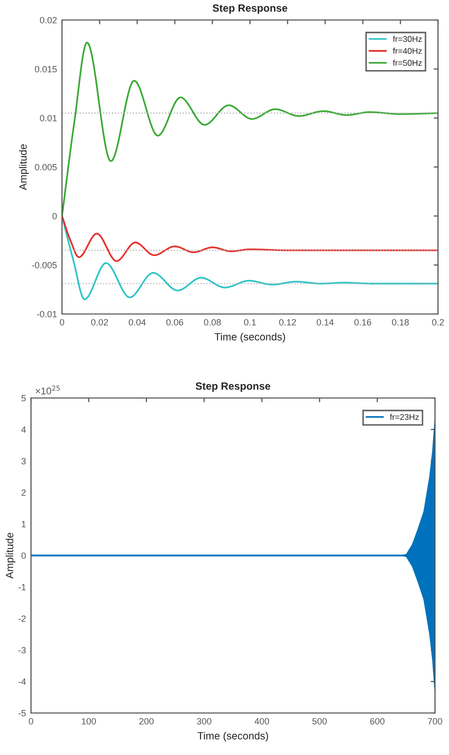  Describe the element at coordinates (24, 524) in the screenshot. I see `y-tick-label: 1` at that location.